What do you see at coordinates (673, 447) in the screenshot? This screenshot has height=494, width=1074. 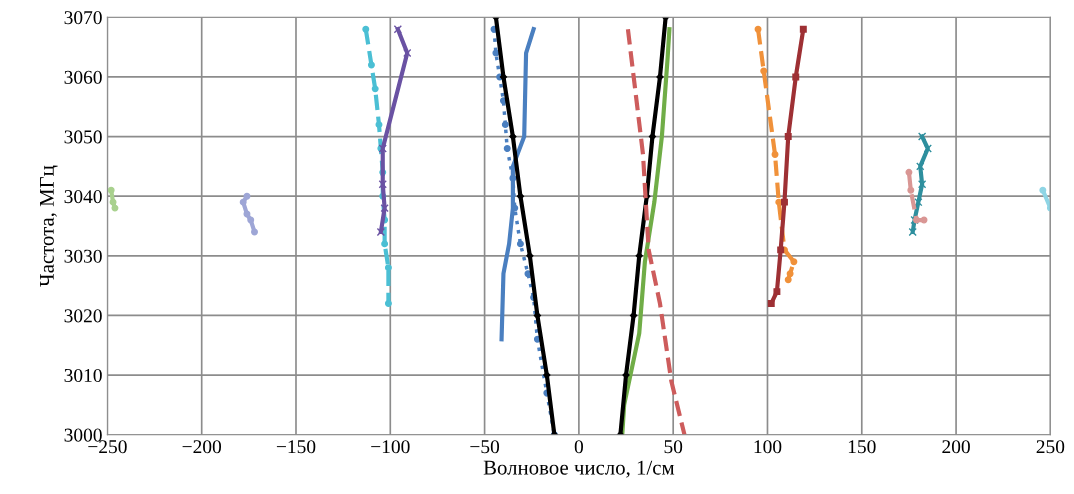 I see `x-tick-label: 50` at bounding box center [673, 447].